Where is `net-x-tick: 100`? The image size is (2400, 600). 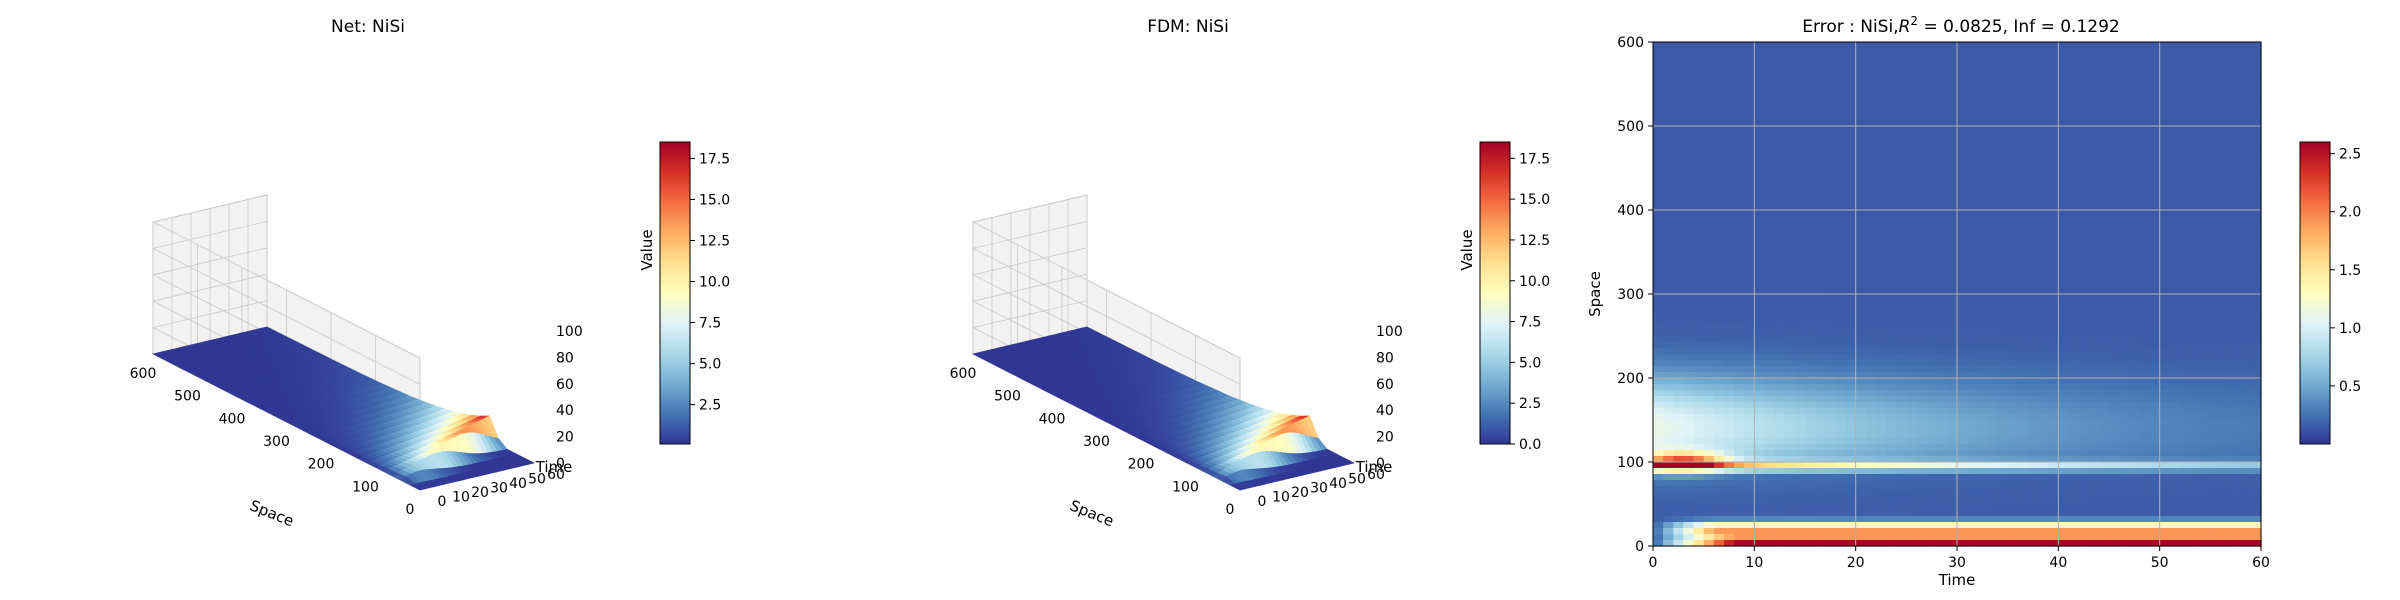 net-x-tick: 100 is located at coordinates (365, 487).